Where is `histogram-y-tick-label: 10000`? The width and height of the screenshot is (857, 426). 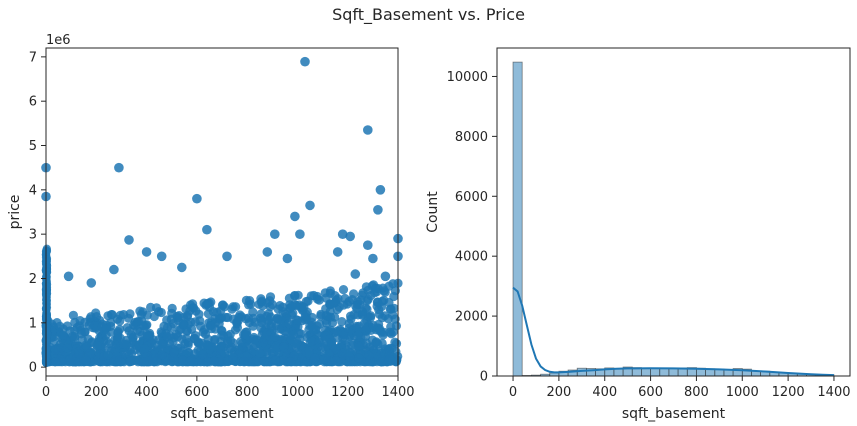 histogram-y-tick-label: 10000 is located at coordinates (467, 77).